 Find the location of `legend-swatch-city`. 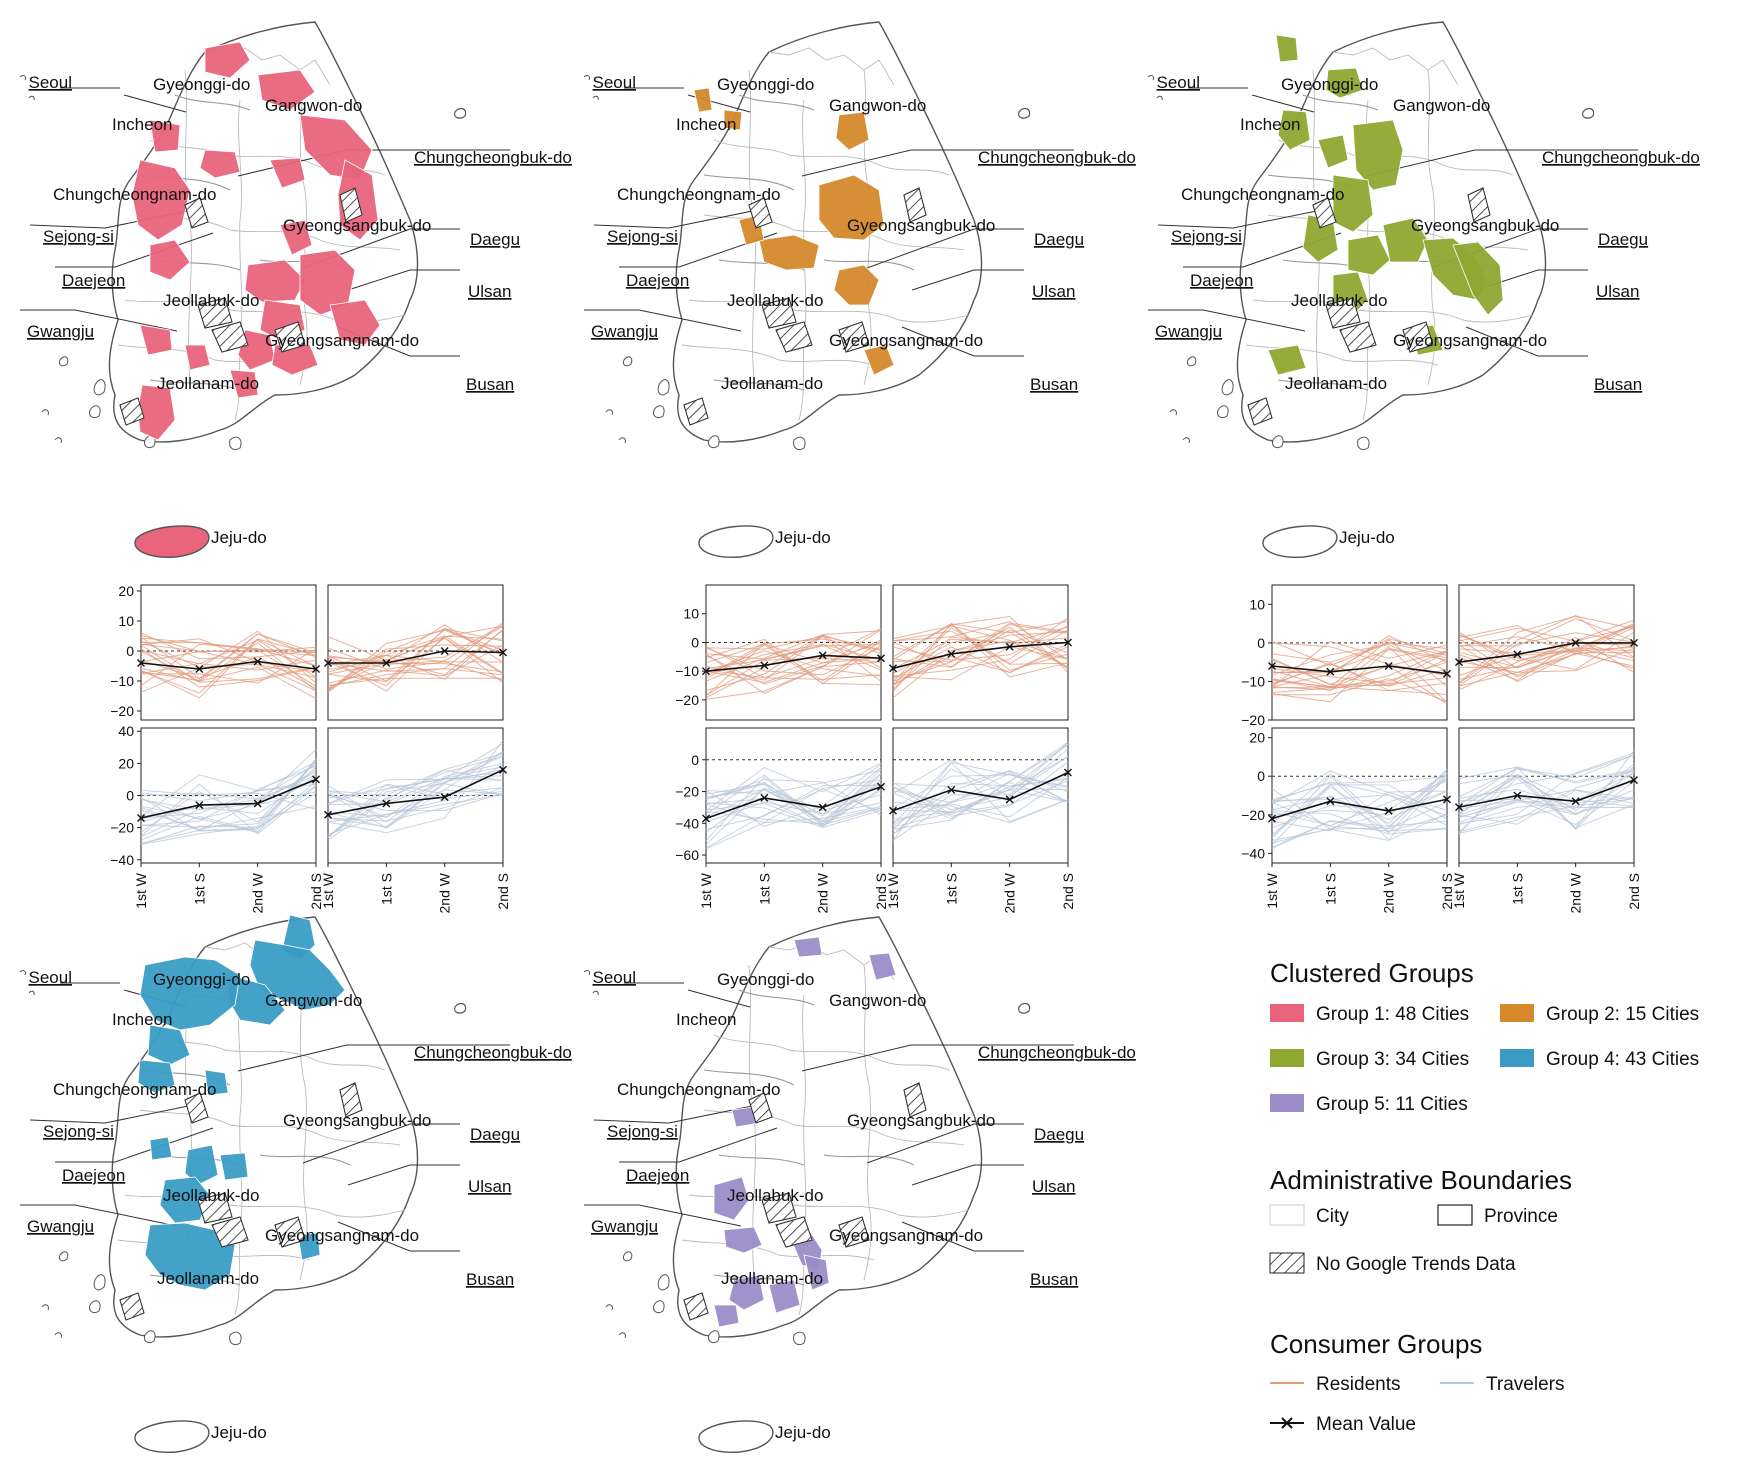

legend-swatch-city is located at coordinates (1287, 1215).